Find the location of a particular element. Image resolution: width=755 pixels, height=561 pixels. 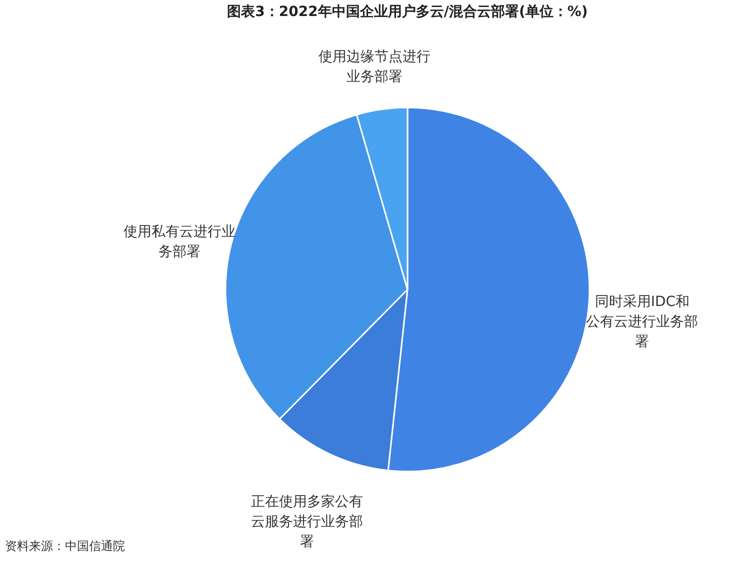

text: 资料来源：中国信通院 is located at coordinates (65, 546).